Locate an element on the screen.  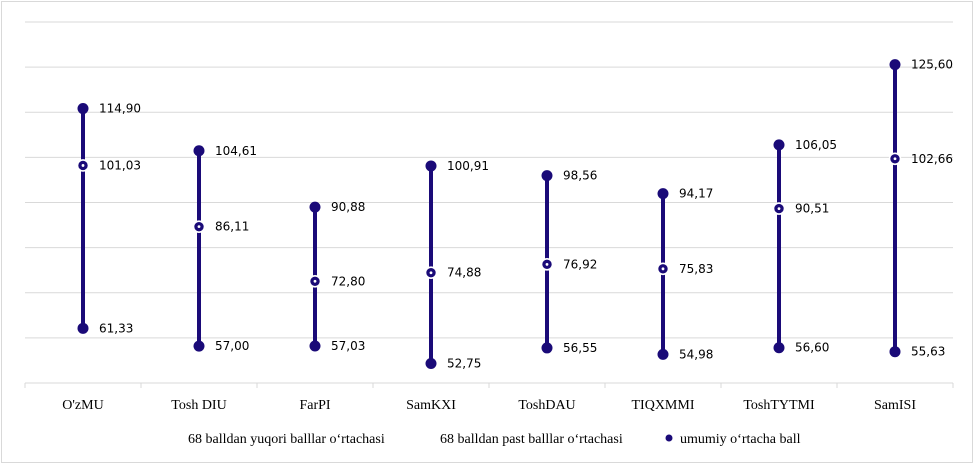
x-tick-label: O'zMU is located at coordinates (82, 405).